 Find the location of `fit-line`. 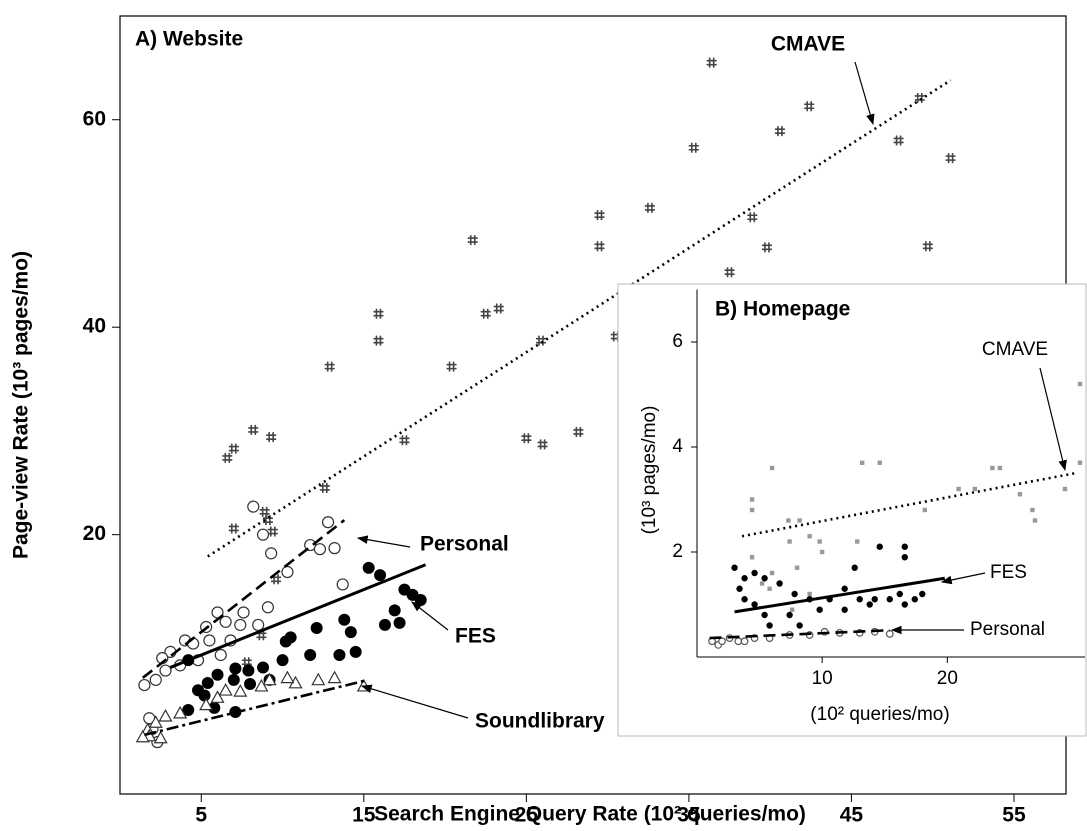

fit-line is located at coordinates (254, 708).